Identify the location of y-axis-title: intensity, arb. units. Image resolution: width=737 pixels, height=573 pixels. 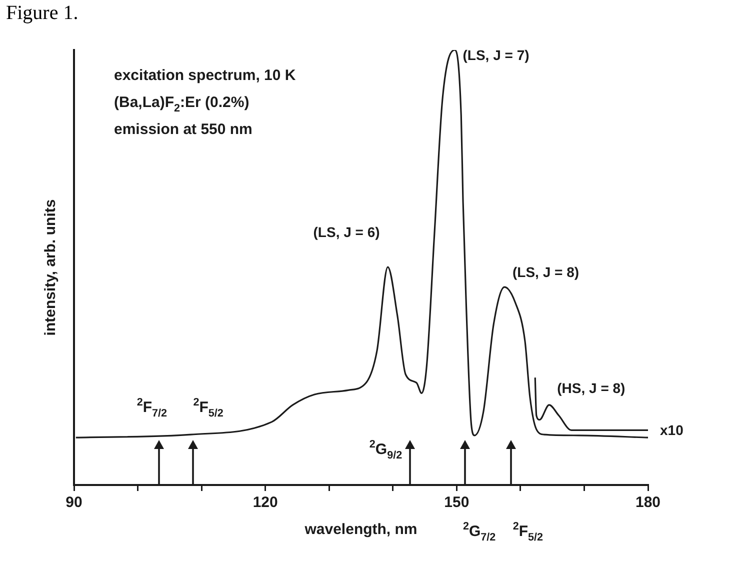
(51, 267).